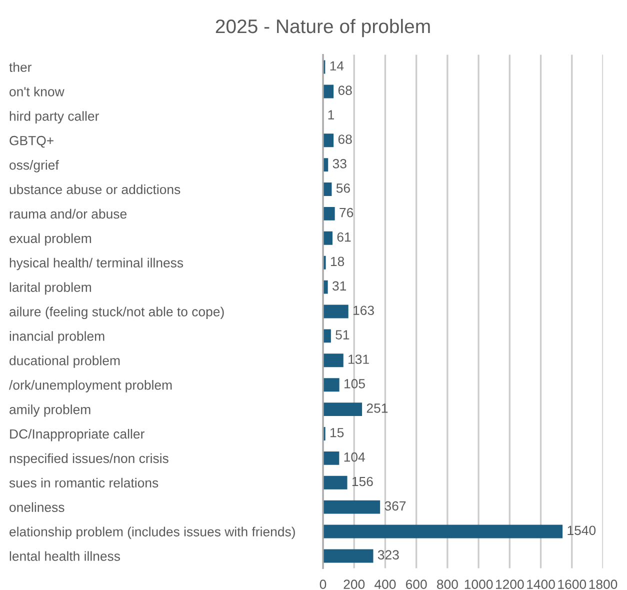  Describe the element at coordinates (343, 188) in the screenshot. I see `data-label: 56` at that location.